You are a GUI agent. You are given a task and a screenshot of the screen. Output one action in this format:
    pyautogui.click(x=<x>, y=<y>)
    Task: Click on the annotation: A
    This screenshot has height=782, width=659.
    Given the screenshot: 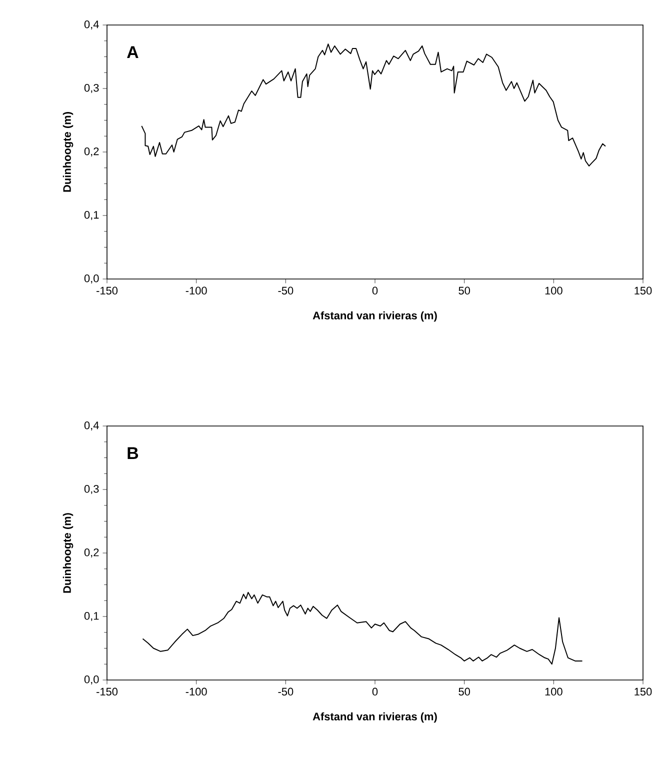 What is the action you would take?
    pyautogui.click(x=132, y=52)
    